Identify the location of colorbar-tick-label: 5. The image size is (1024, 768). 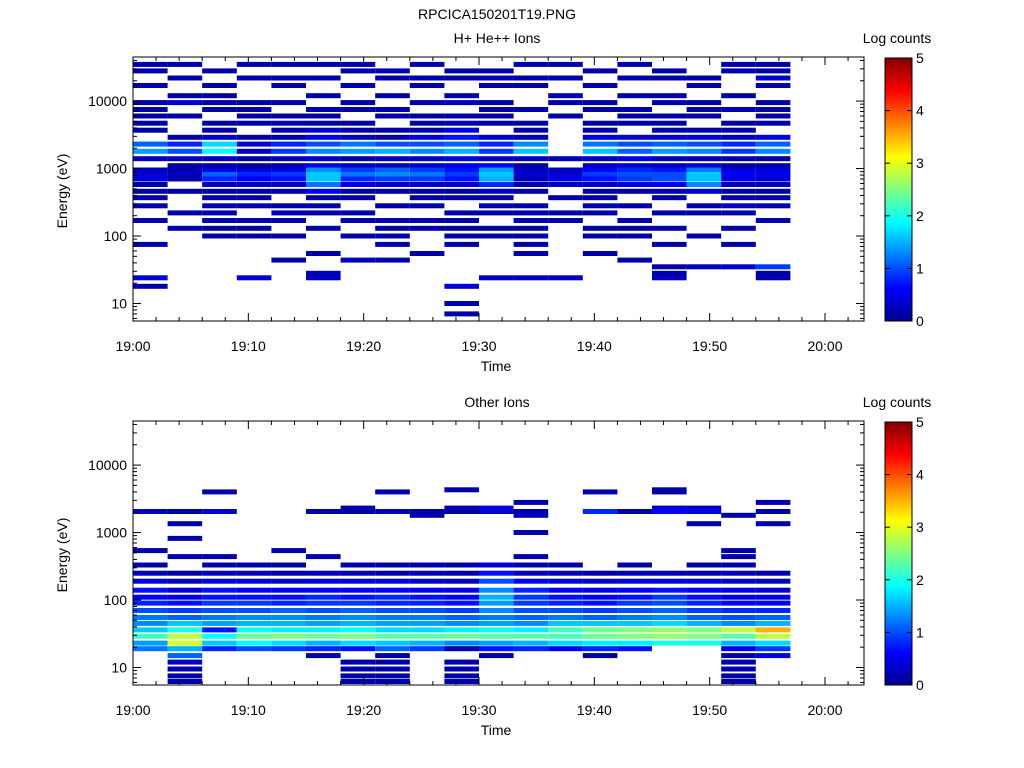
(920, 422).